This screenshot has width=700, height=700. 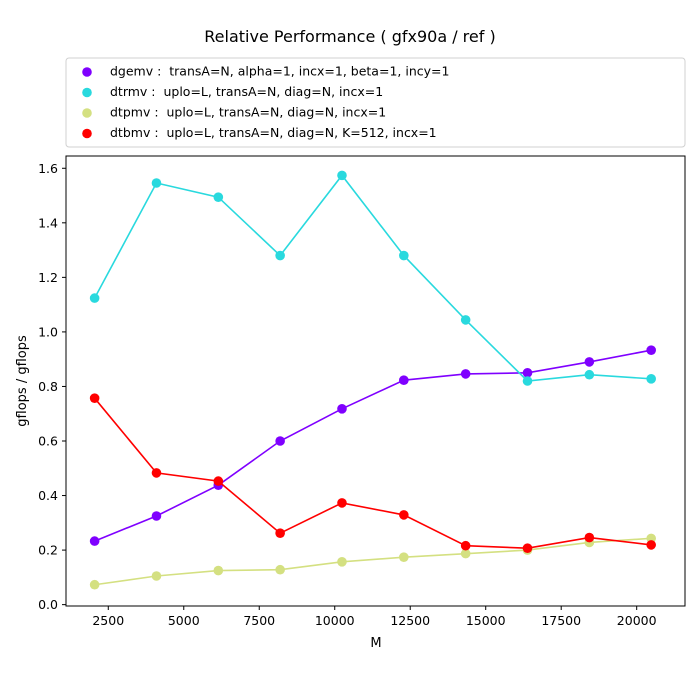 I want to click on y-tick-label: 0.4, so click(x=48, y=495).